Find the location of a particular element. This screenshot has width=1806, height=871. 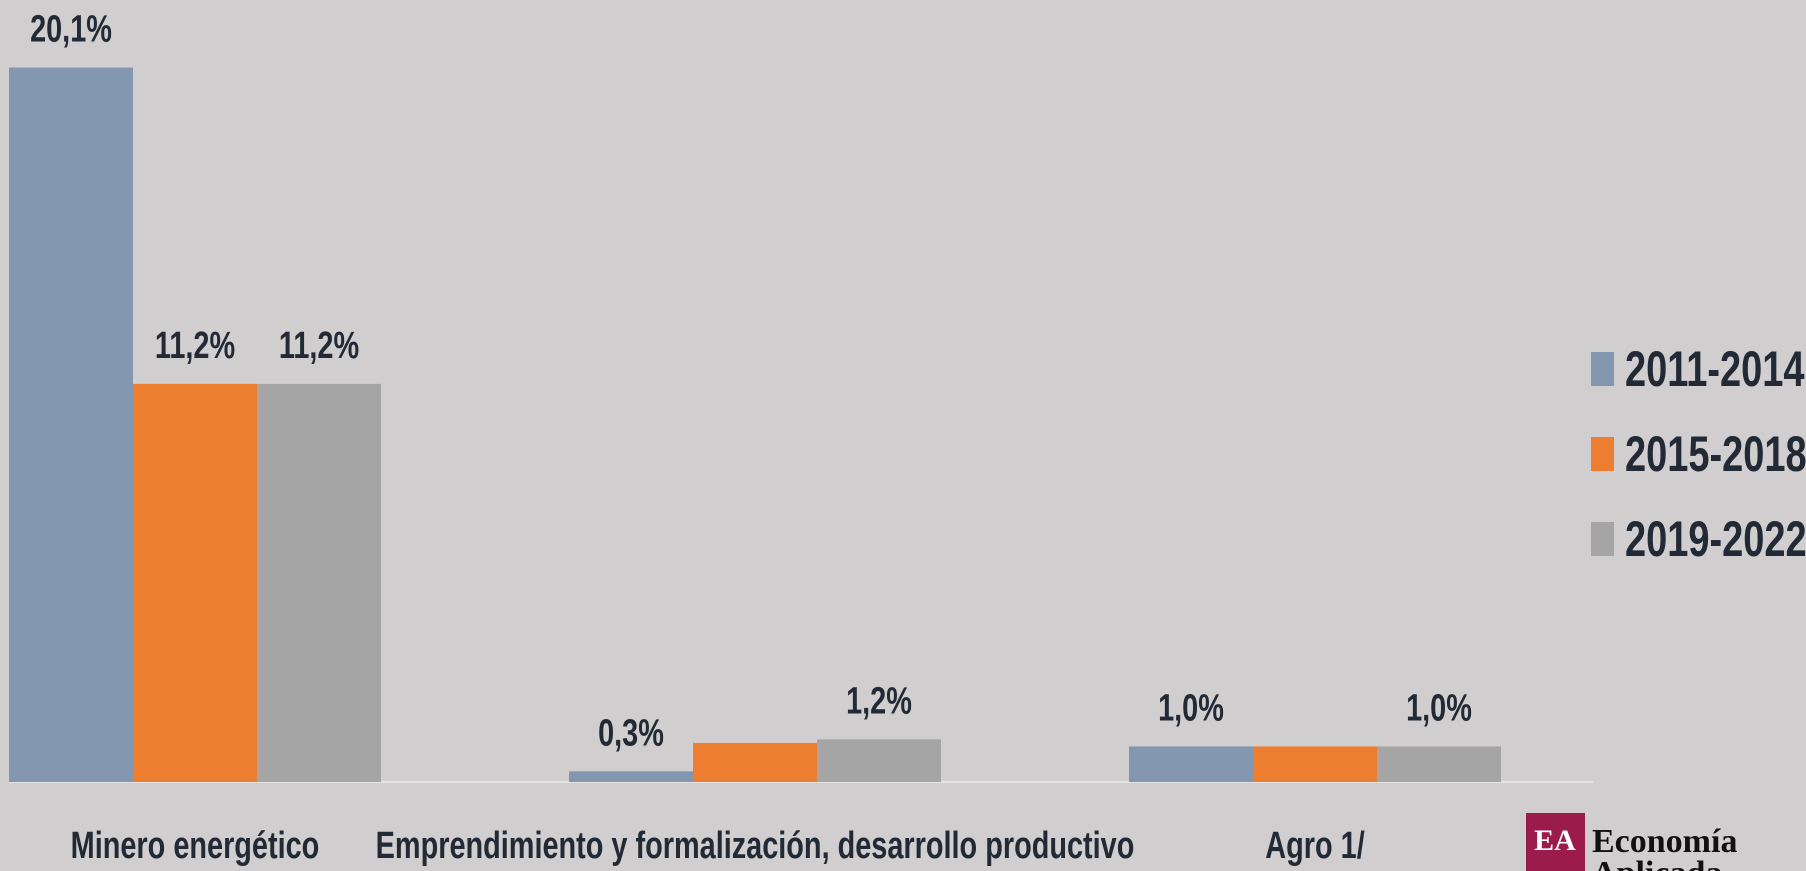

logo-mark-bg is located at coordinates (1555, 842).